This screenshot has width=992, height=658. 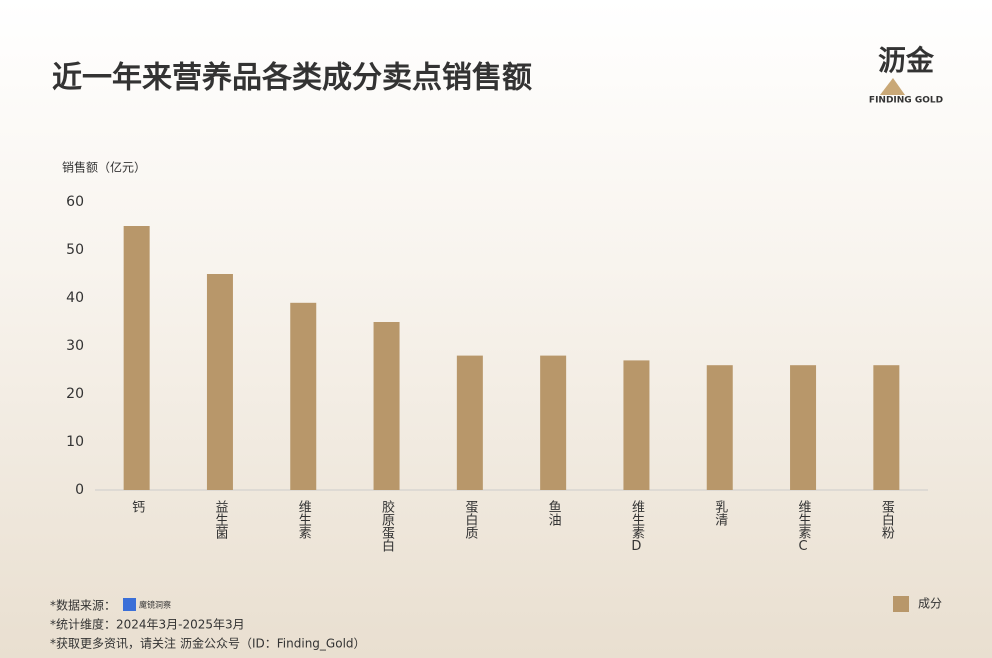 What do you see at coordinates (720, 513) in the screenshot?
I see `x-tick-label: 乳清` at bounding box center [720, 513].